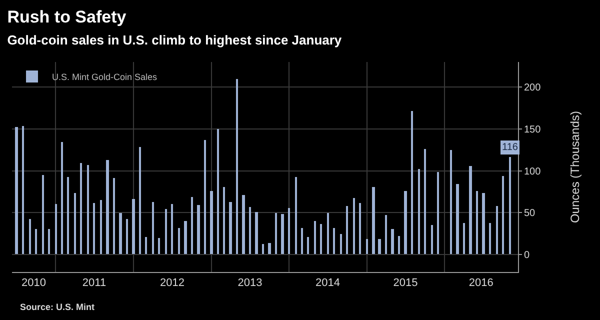  What do you see at coordinates (405, 283) in the screenshot?
I see `x-tick-label: 2015` at bounding box center [405, 283].